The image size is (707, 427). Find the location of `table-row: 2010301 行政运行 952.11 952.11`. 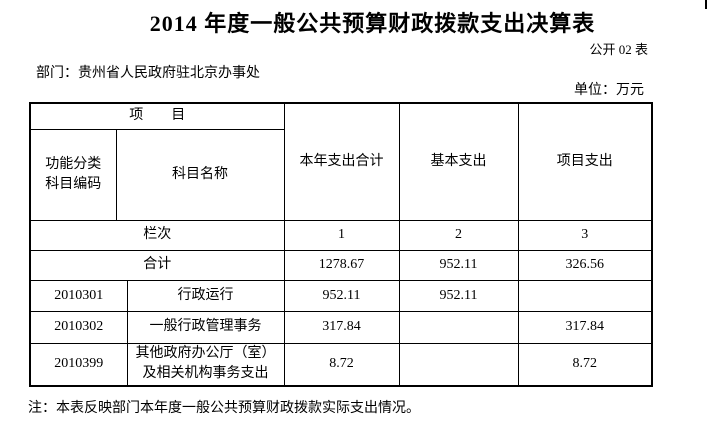

table-row: 2010301 行政运行 952.11 952.11 is located at coordinates (341, 295).